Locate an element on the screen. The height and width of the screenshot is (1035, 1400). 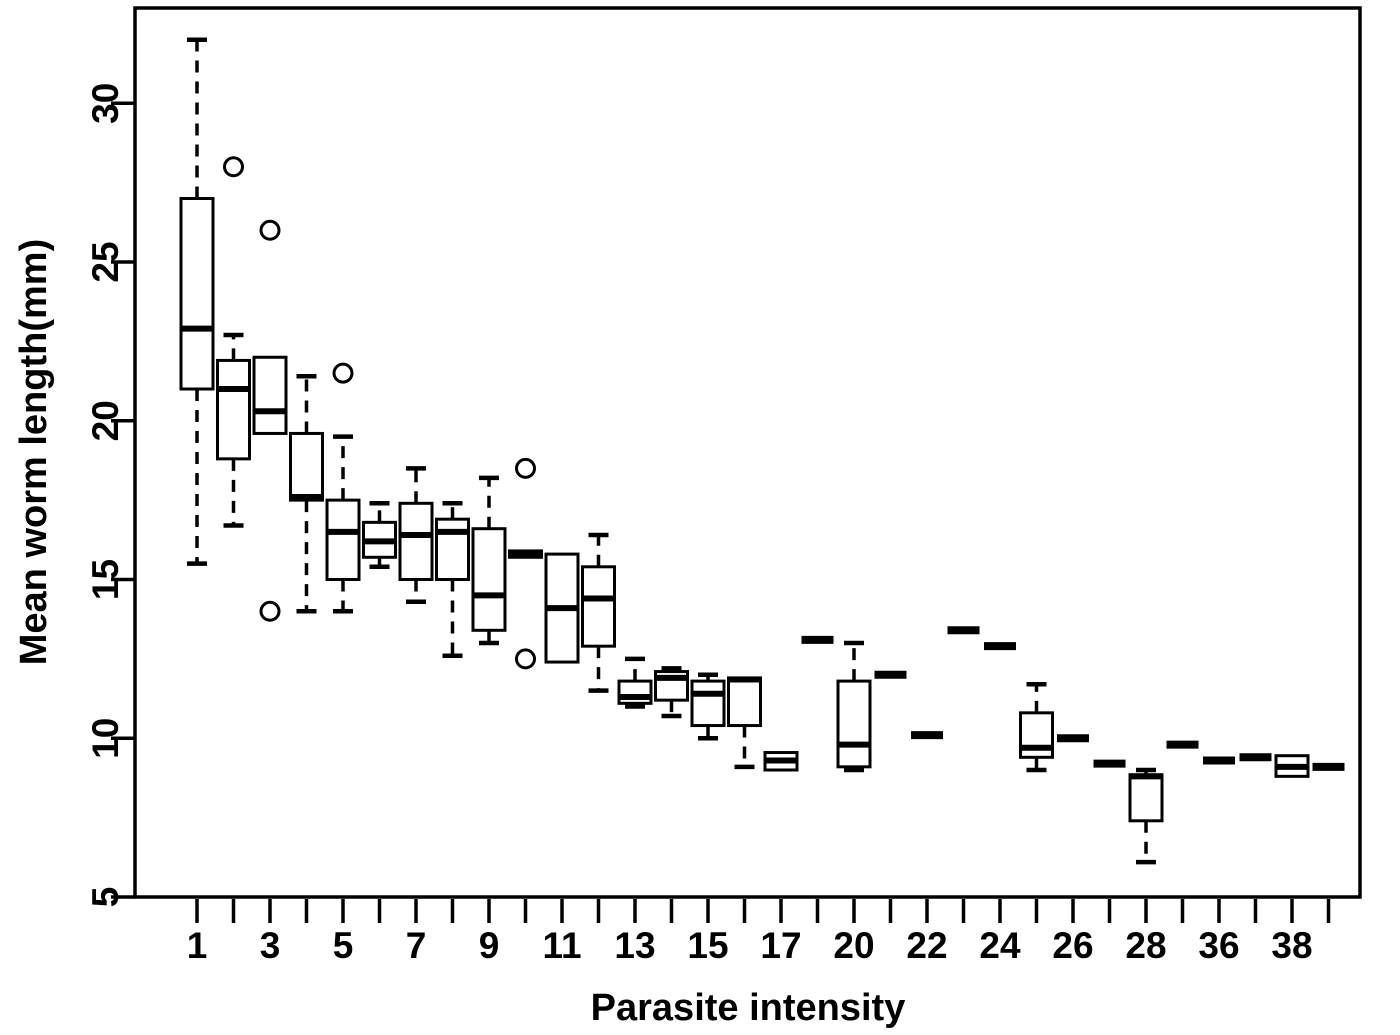
y-axis-tick-label: 25 is located at coordinates (105, 261).